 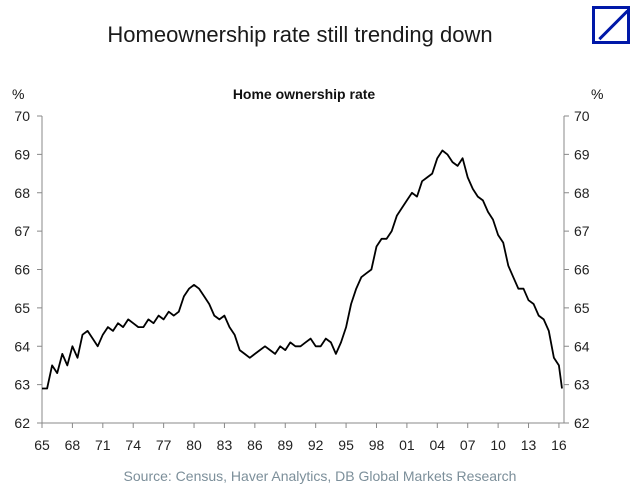 What do you see at coordinates (582, 193) in the screenshot?
I see `y-tick-label-right: 68` at bounding box center [582, 193].